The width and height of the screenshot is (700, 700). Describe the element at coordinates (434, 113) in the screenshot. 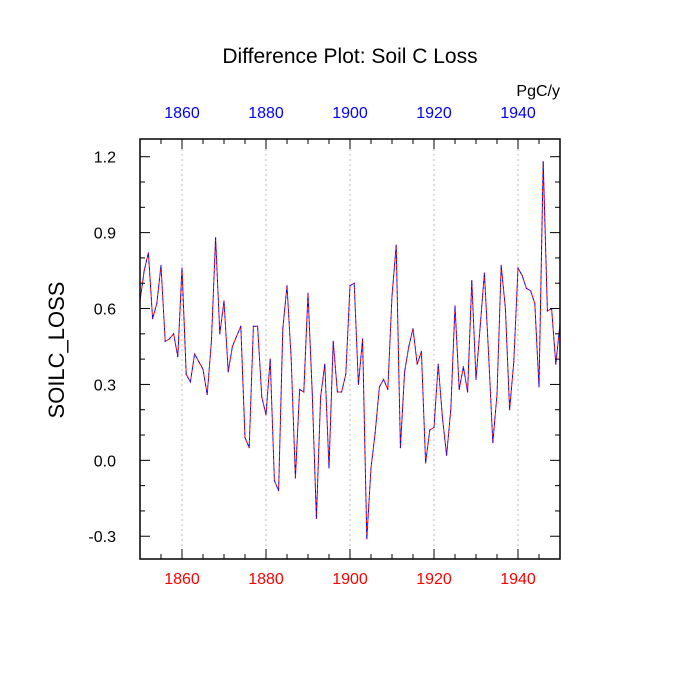

I see `x-tick-label-top: 1920` at that location.